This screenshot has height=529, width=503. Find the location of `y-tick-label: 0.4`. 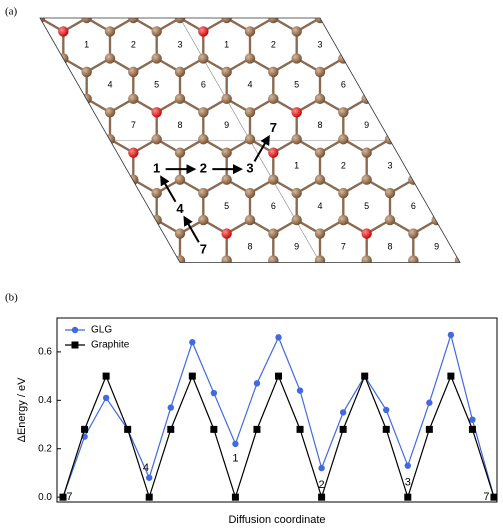

y-tick-label: 0.4 is located at coordinates (45, 400).